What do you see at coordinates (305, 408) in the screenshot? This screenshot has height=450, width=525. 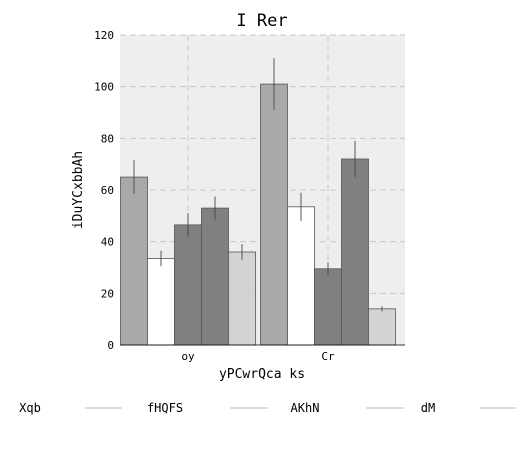 I see `legend-label: AKhN` at bounding box center [305, 408].